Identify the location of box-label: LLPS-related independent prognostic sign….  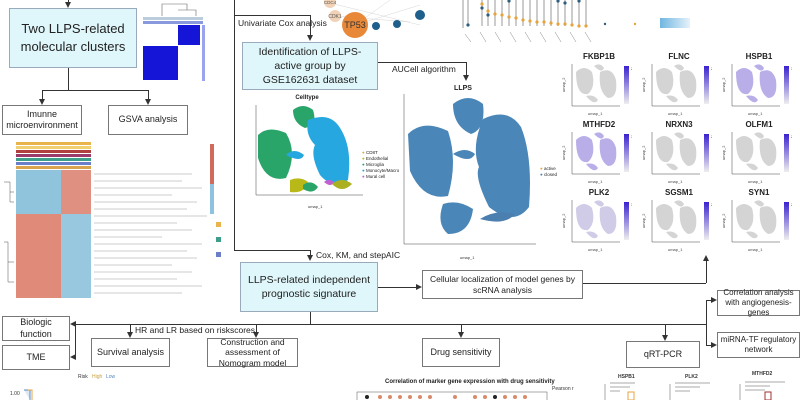
(308, 286).